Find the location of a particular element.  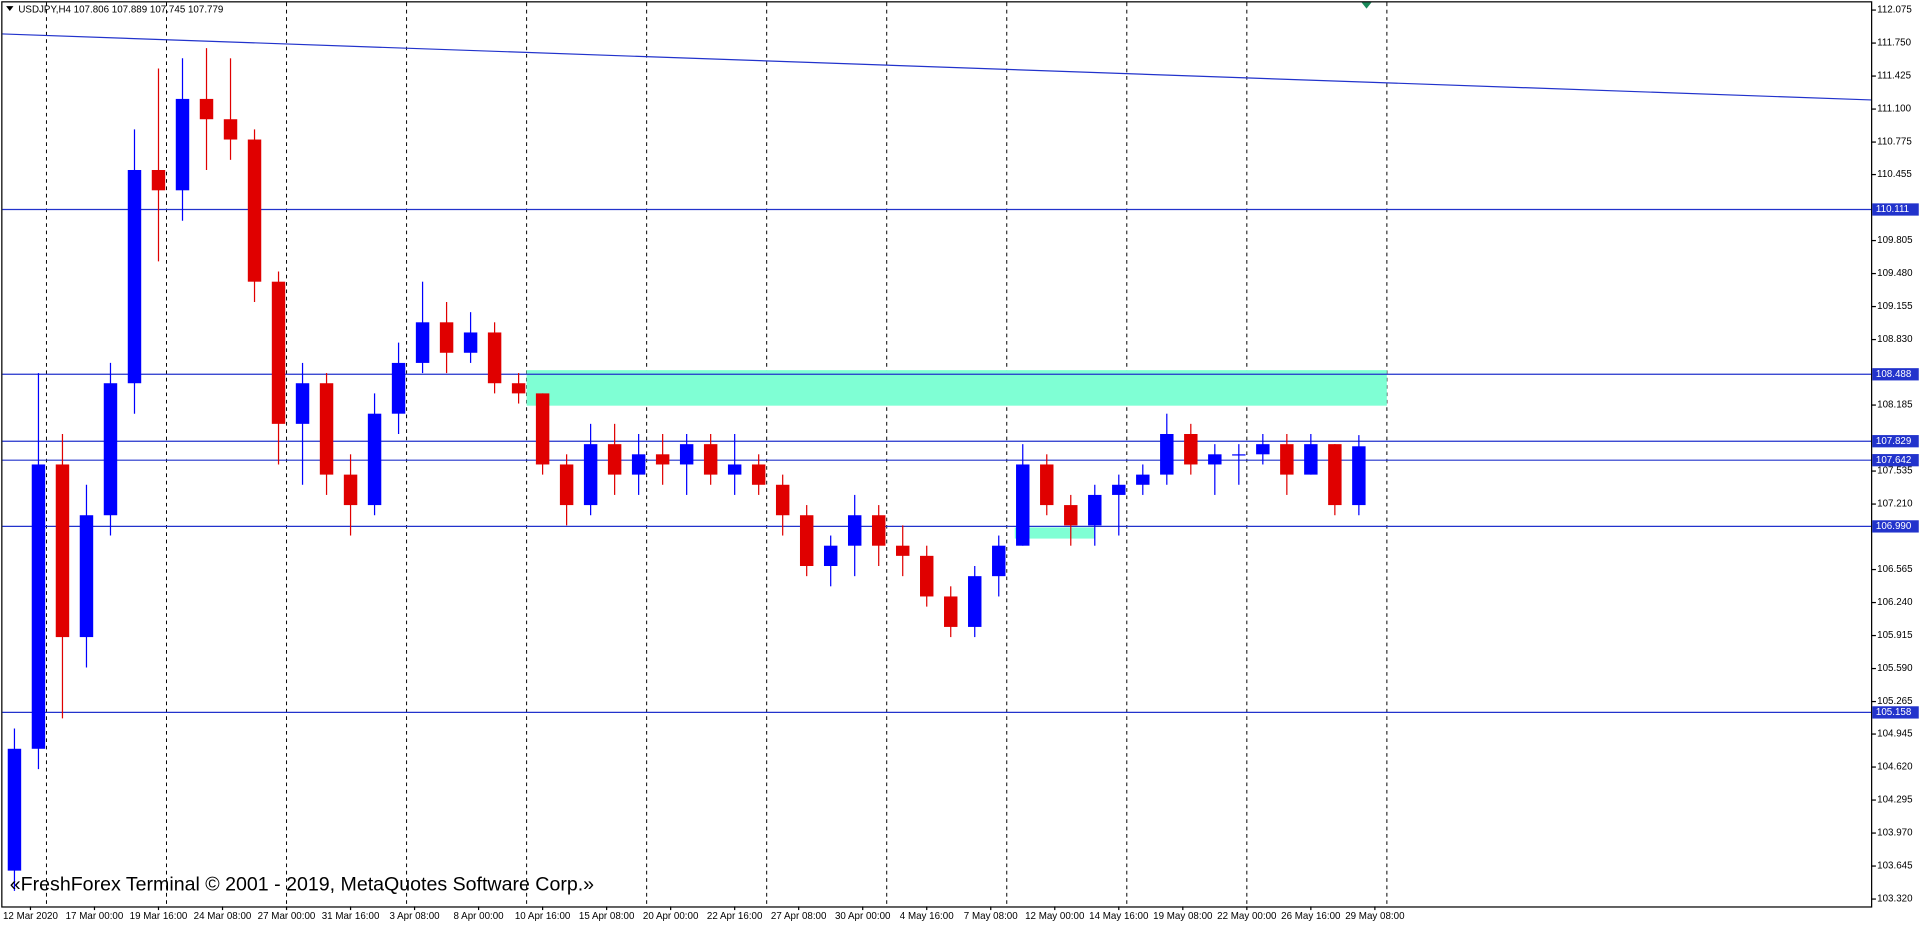

y-tick-label: 111.425 is located at coordinates (1894, 76).